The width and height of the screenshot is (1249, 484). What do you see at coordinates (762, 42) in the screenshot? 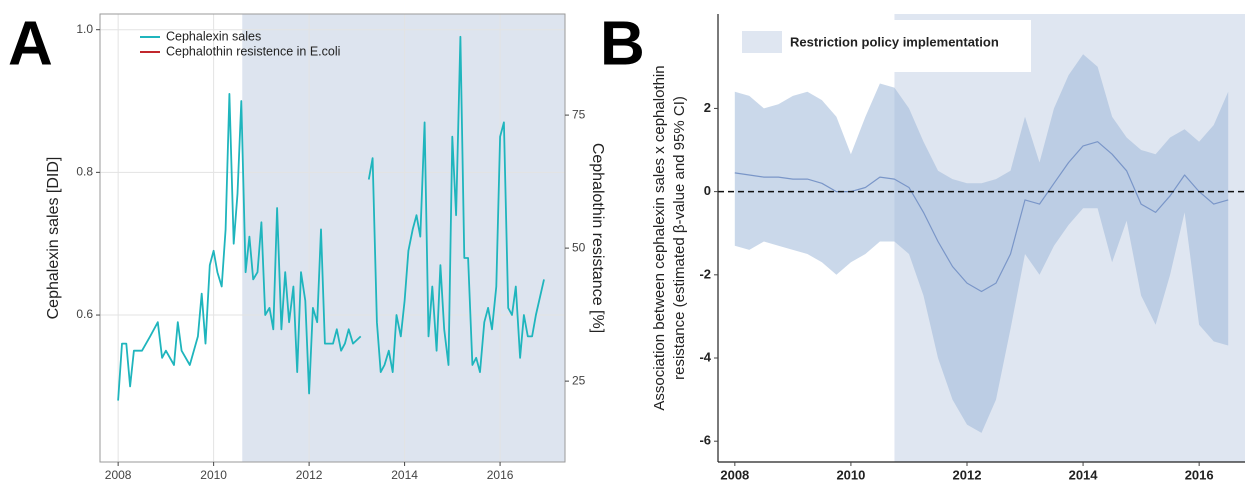
I see `legend-swatch` at bounding box center [762, 42].